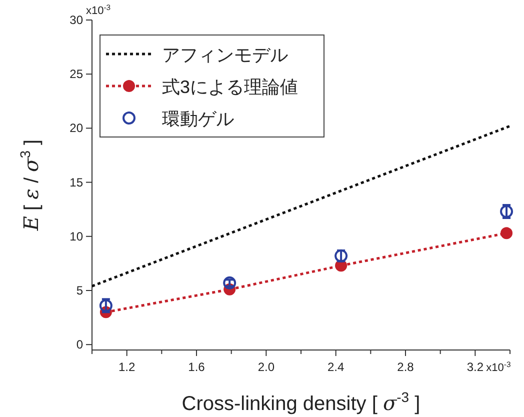  What do you see at coordinates (77, 74) in the screenshot?
I see `y-tick-label: 25` at bounding box center [77, 74].